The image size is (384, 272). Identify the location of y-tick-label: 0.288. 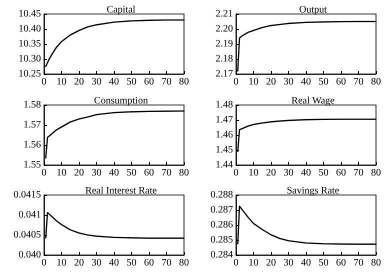
(221, 195).